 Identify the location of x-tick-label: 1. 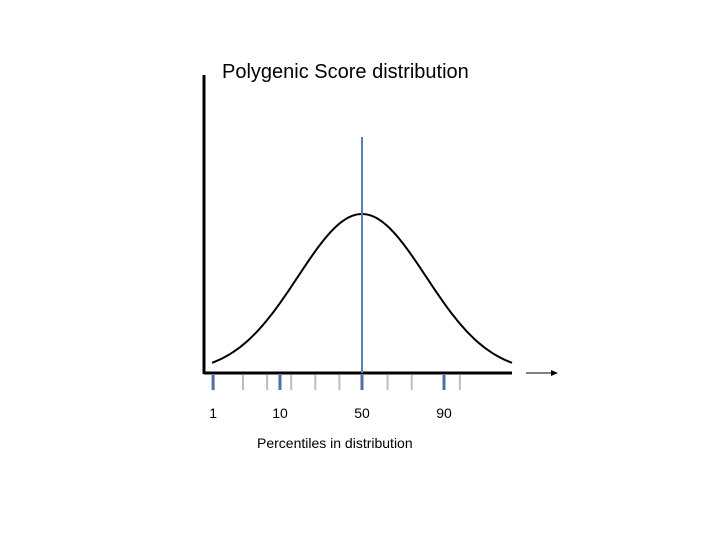
(213, 413).